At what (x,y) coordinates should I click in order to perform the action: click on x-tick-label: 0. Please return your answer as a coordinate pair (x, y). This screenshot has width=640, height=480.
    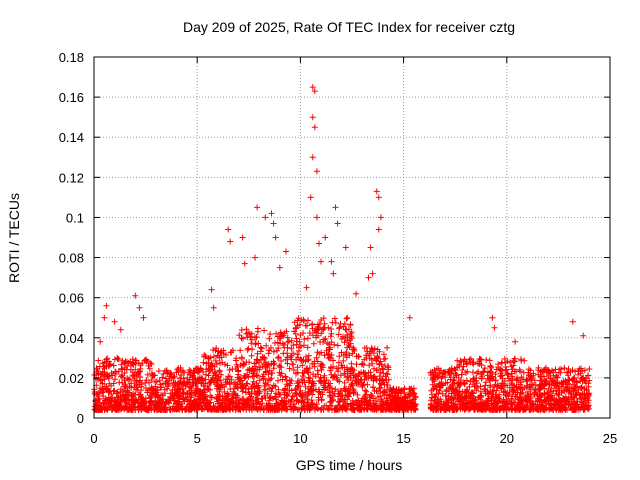
    Looking at the image, I should click on (93, 438).